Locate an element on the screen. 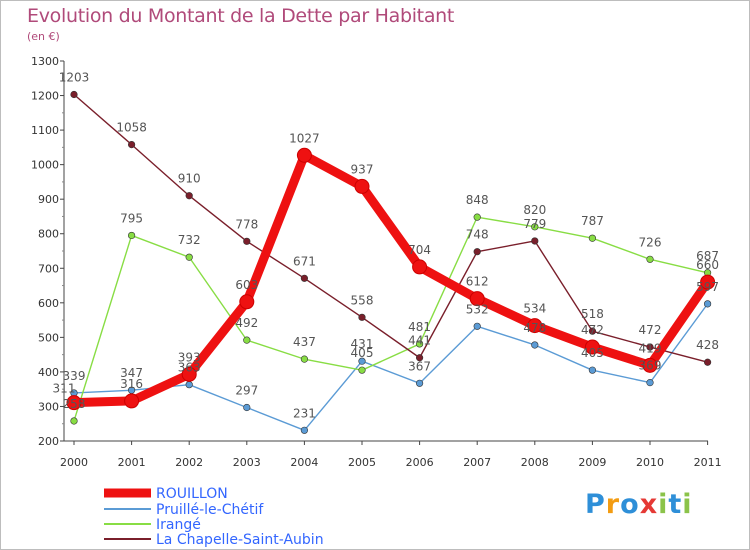 The height and width of the screenshot is (550, 750). data-label: 297 is located at coordinates (246, 390).